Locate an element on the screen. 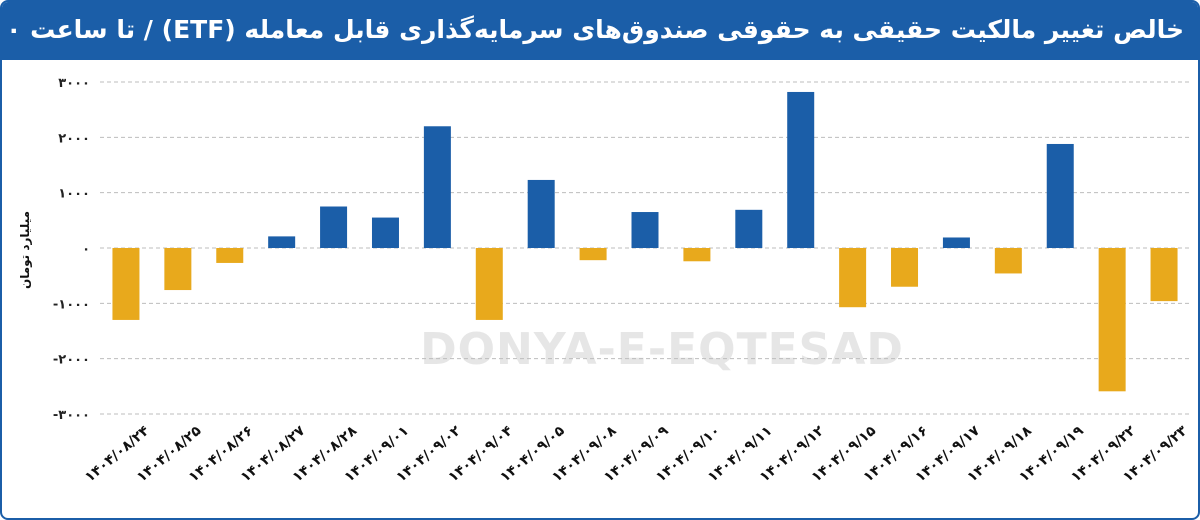 This screenshot has height=520, width=1200. y-axis-label: میلیارد تومان is located at coordinates (25, 250).